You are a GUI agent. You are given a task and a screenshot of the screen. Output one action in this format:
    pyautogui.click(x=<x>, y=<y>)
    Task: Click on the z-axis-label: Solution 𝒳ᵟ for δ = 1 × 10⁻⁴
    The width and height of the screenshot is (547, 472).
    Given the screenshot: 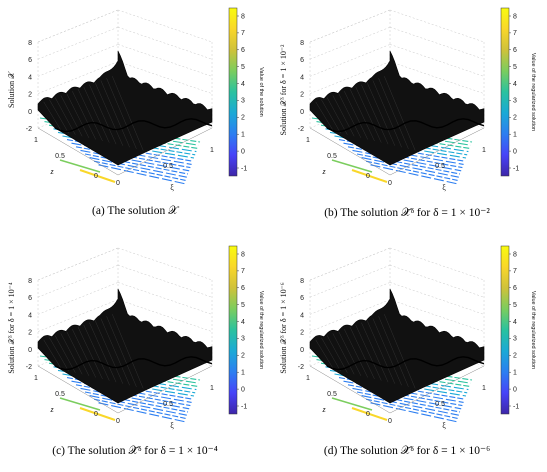 What is the action you would take?
    pyautogui.click(x=11, y=328)
    